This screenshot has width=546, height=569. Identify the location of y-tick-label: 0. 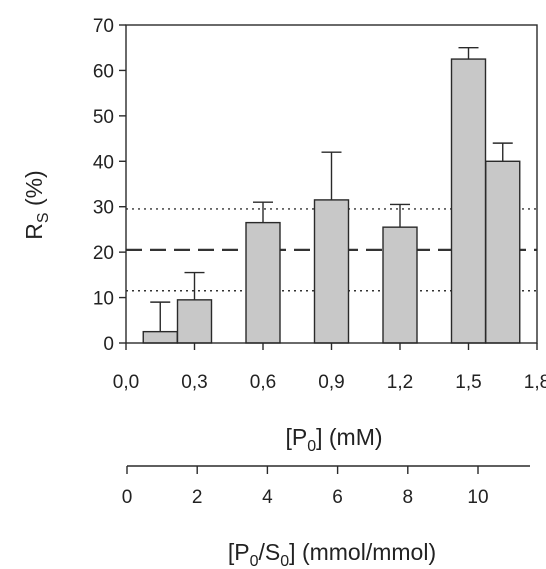
(108, 344).